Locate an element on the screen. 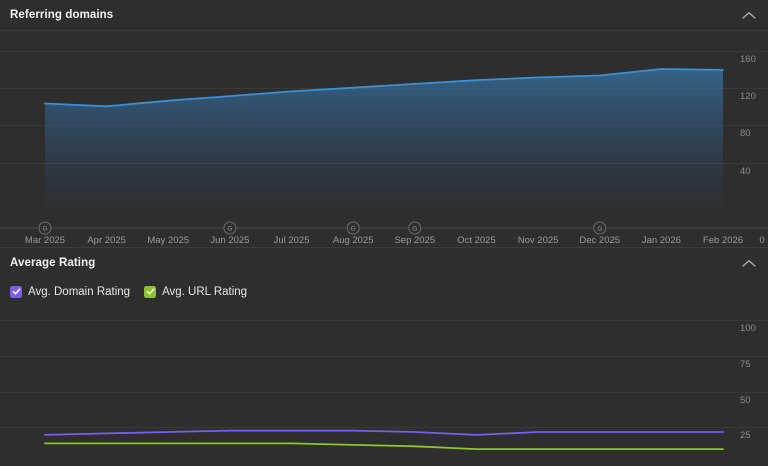 This screenshot has width=768, height=466. svg-text: Sep 2025 is located at coordinates (414, 240).